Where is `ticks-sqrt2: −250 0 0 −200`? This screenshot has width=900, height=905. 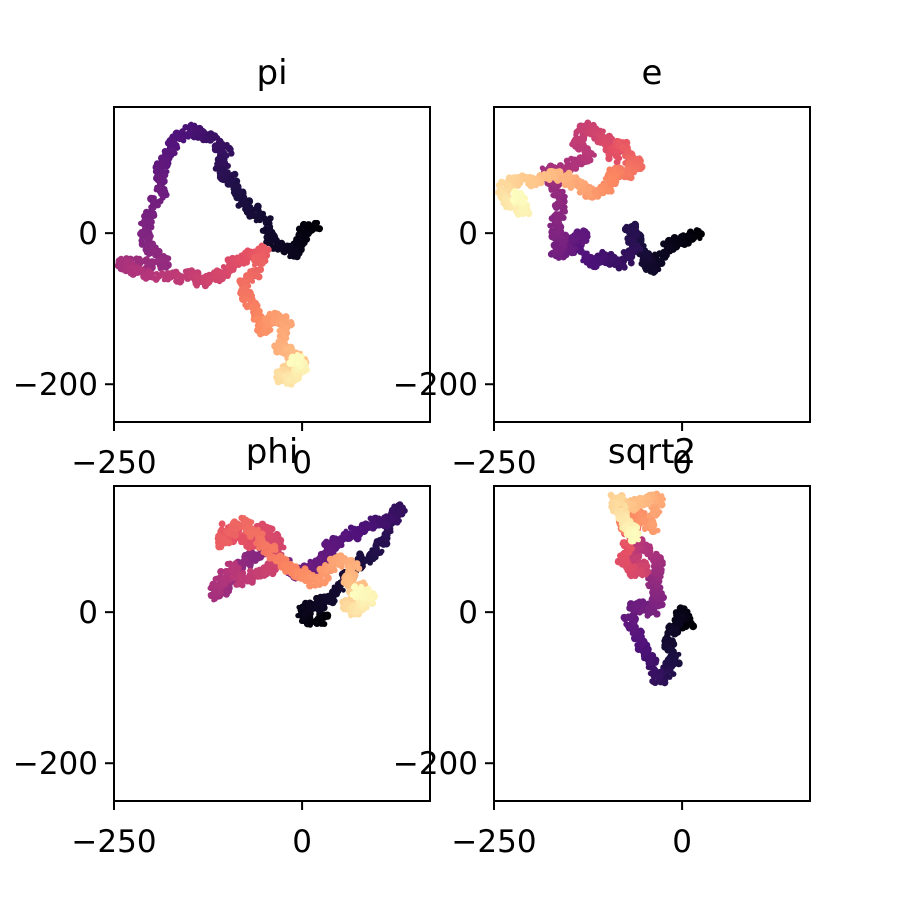 ticks-sqrt2: −250 0 0 −200 is located at coordinates (542, 727).